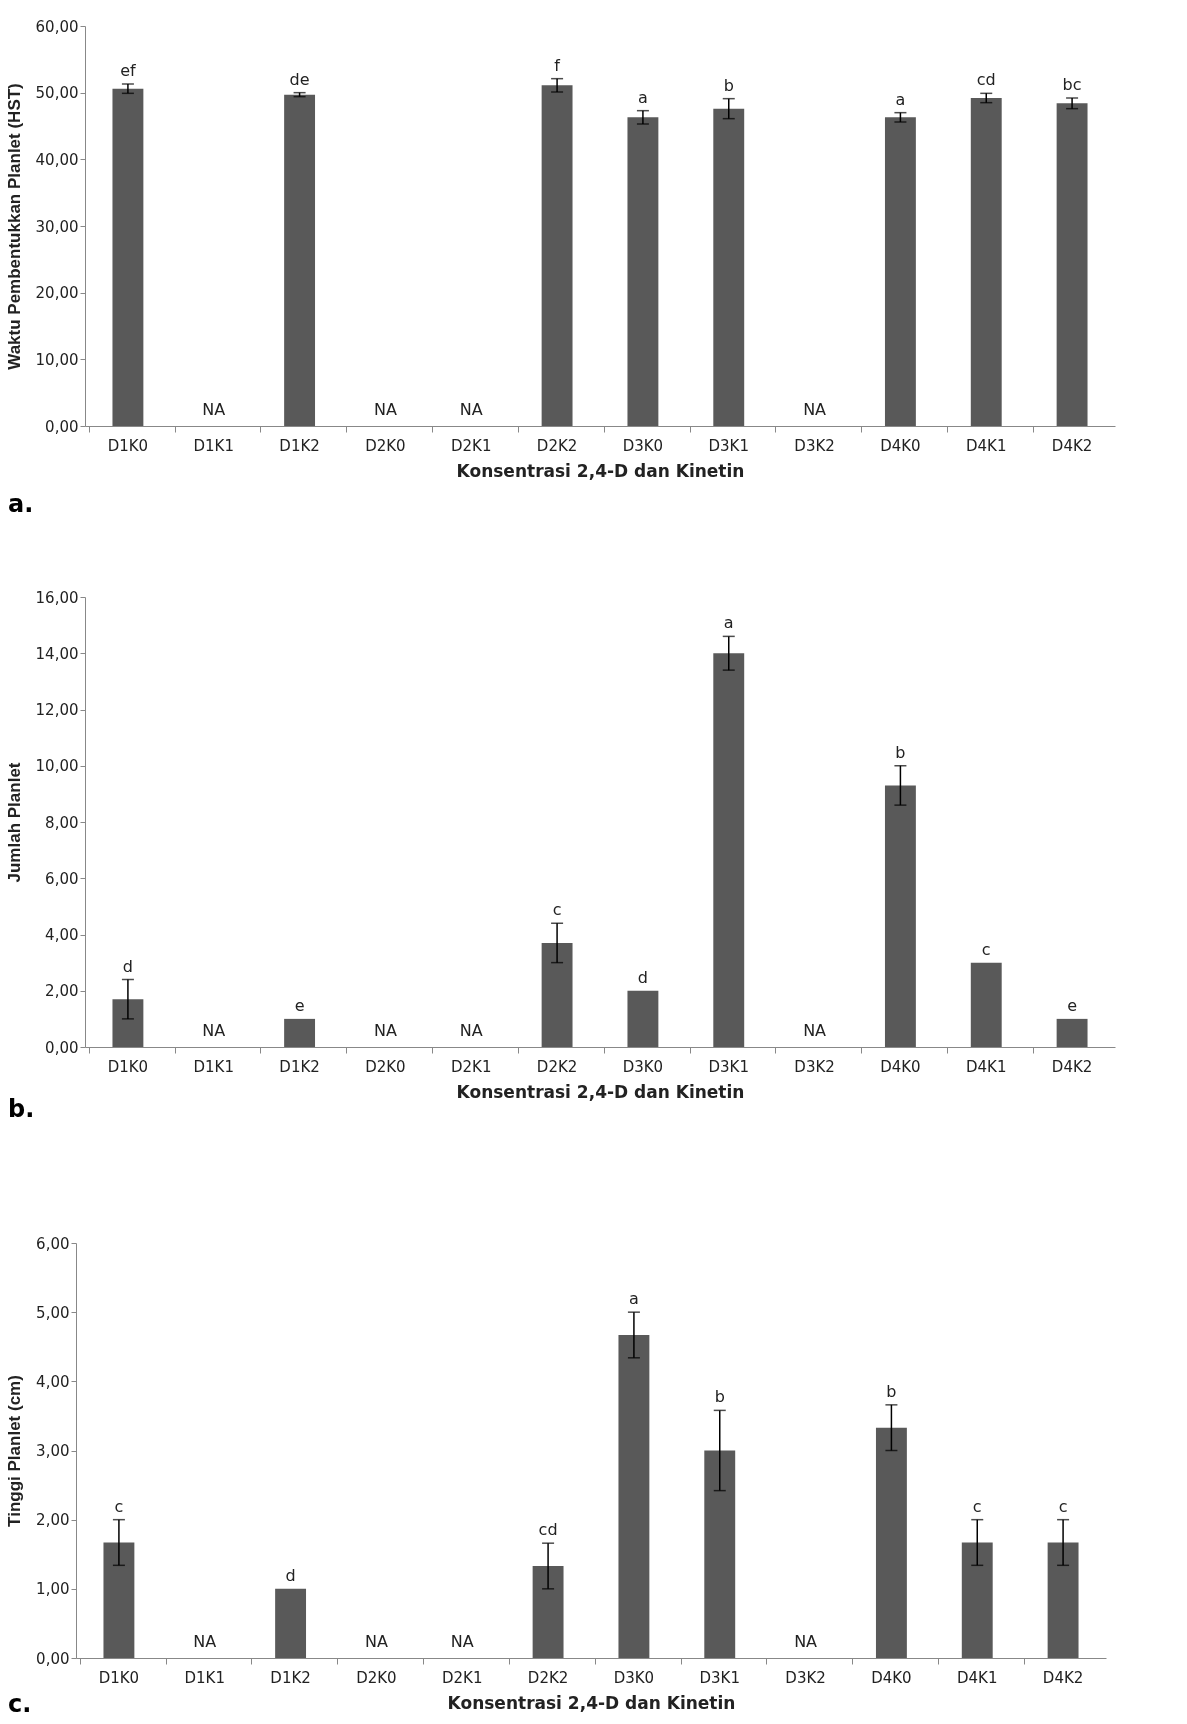 The height and width of the screenshot is (1724, 1187). I want to click on y-tick-label: 60,00, so click(57, 26).